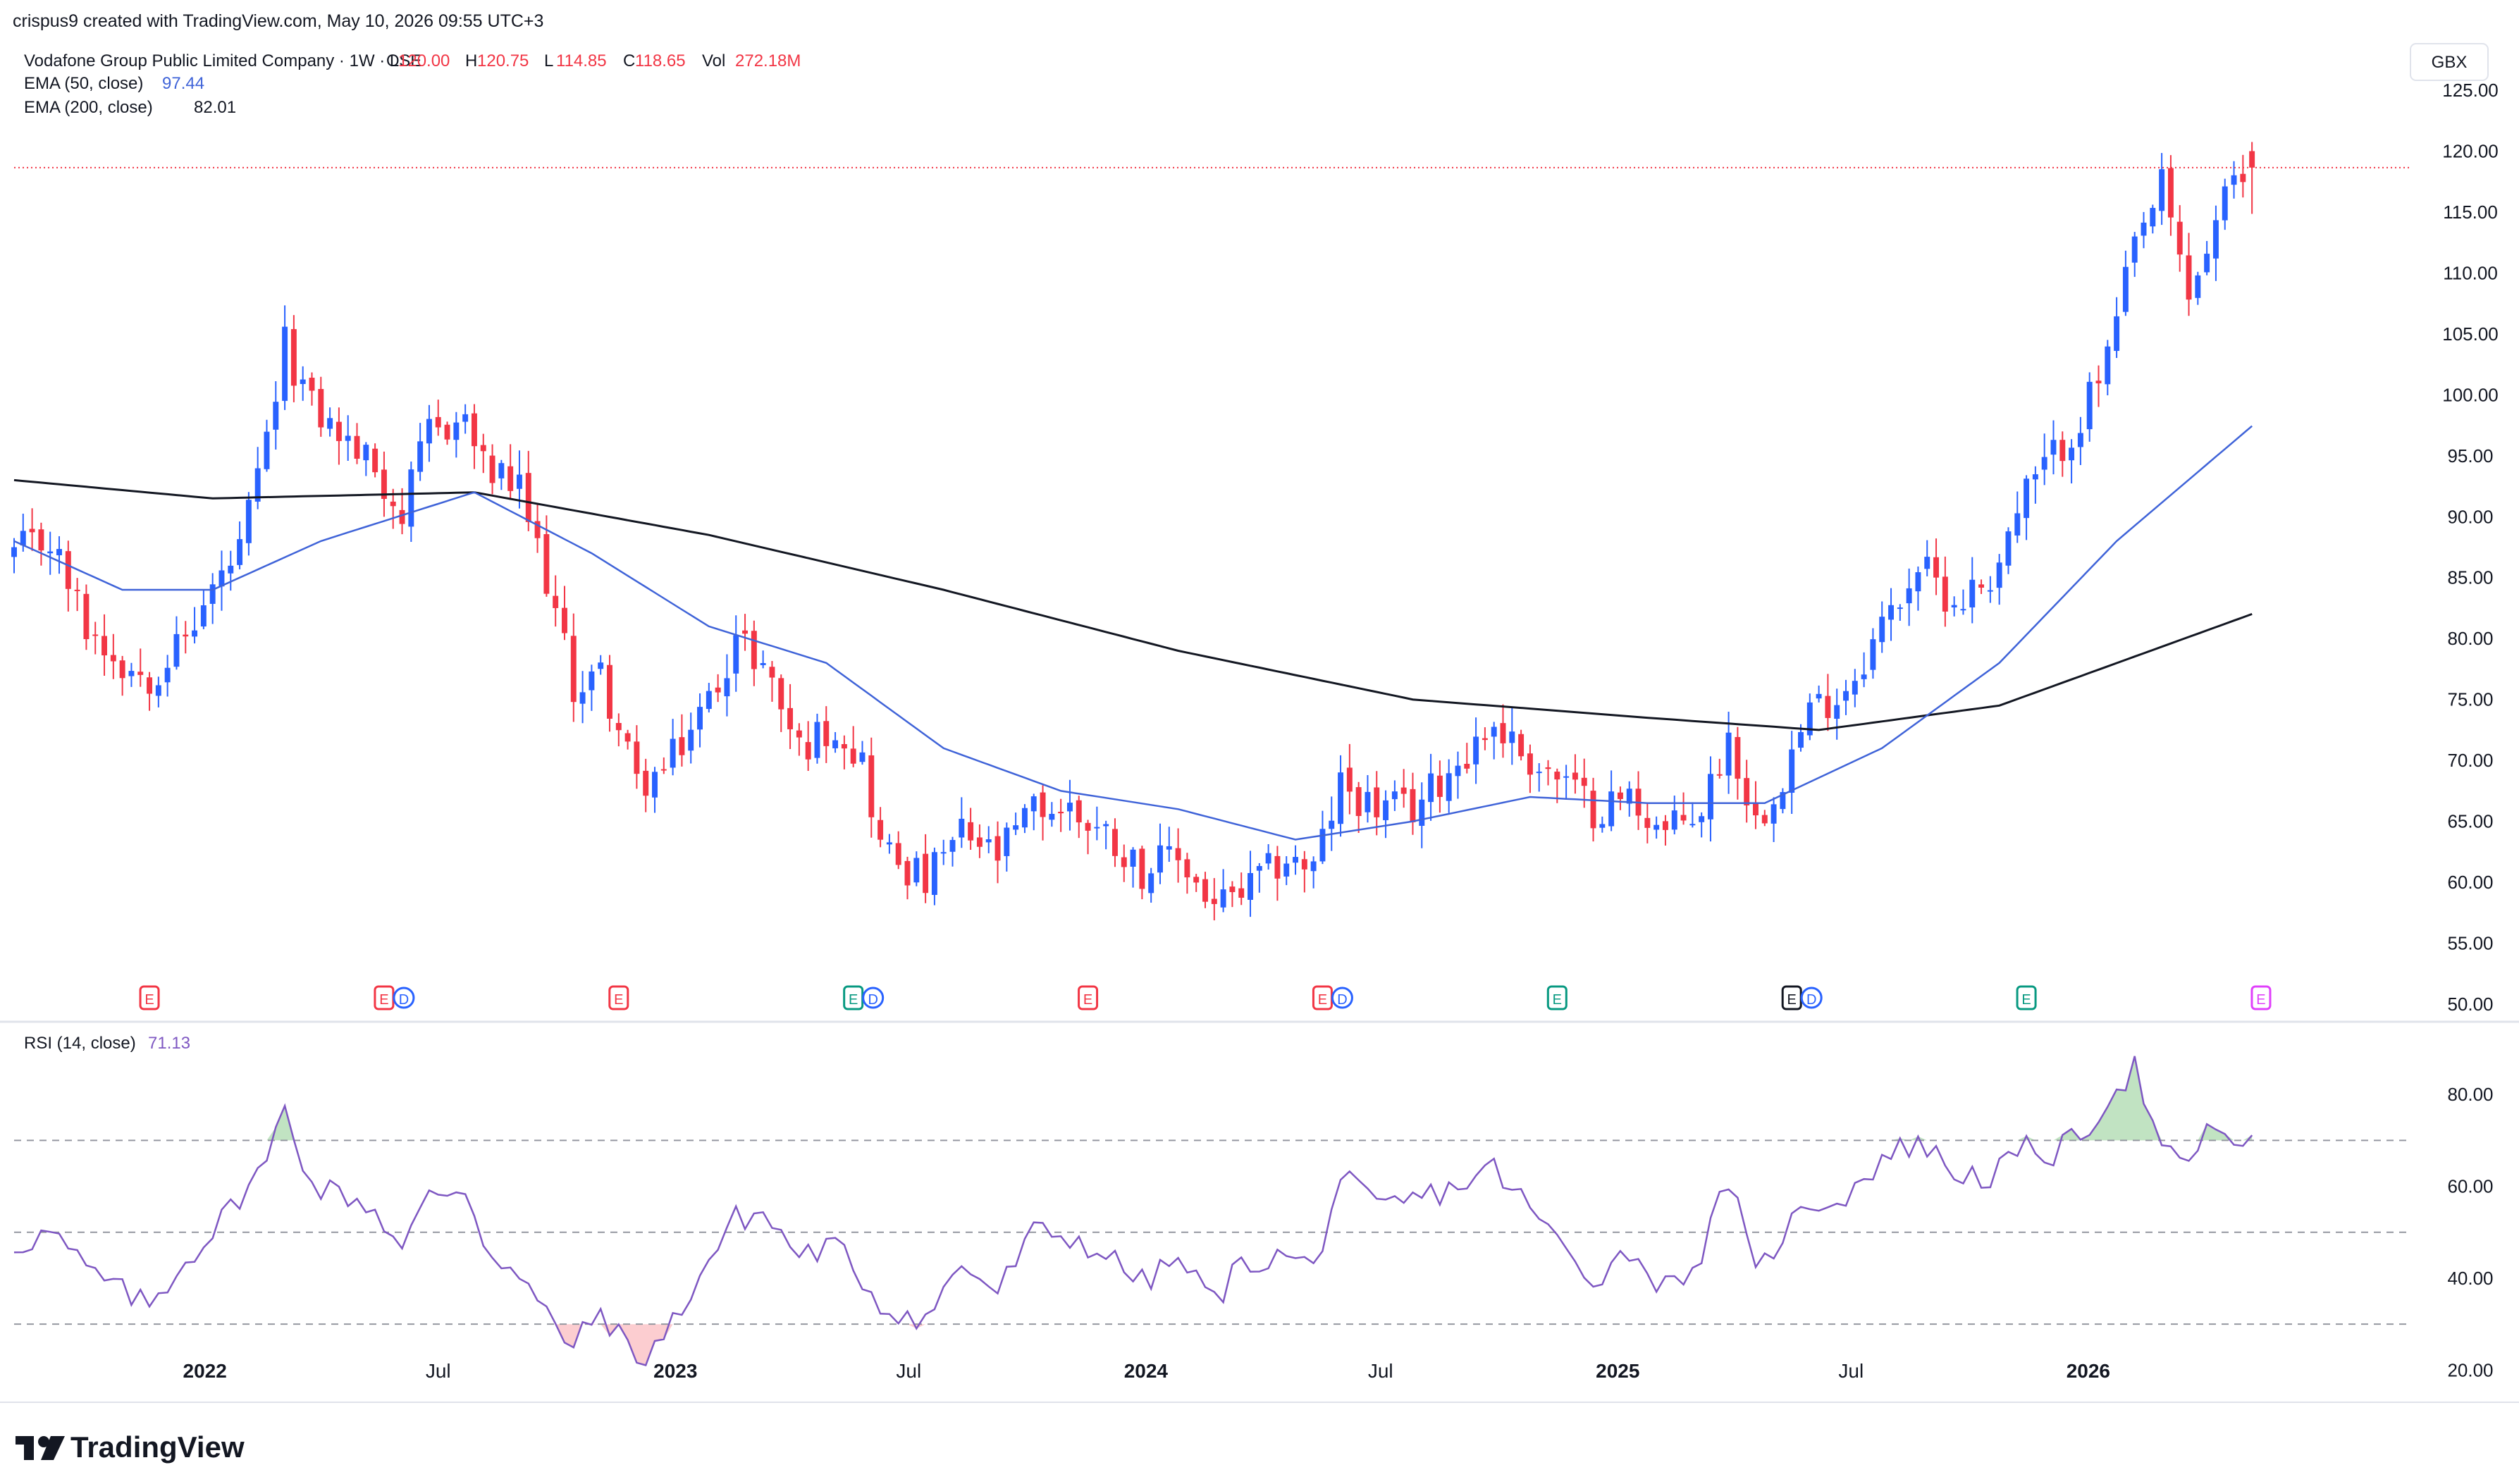 Image resolution: width=2519 pixels, height=1484 pixels. I want to click on dividend-badge, so click(1811, 998).